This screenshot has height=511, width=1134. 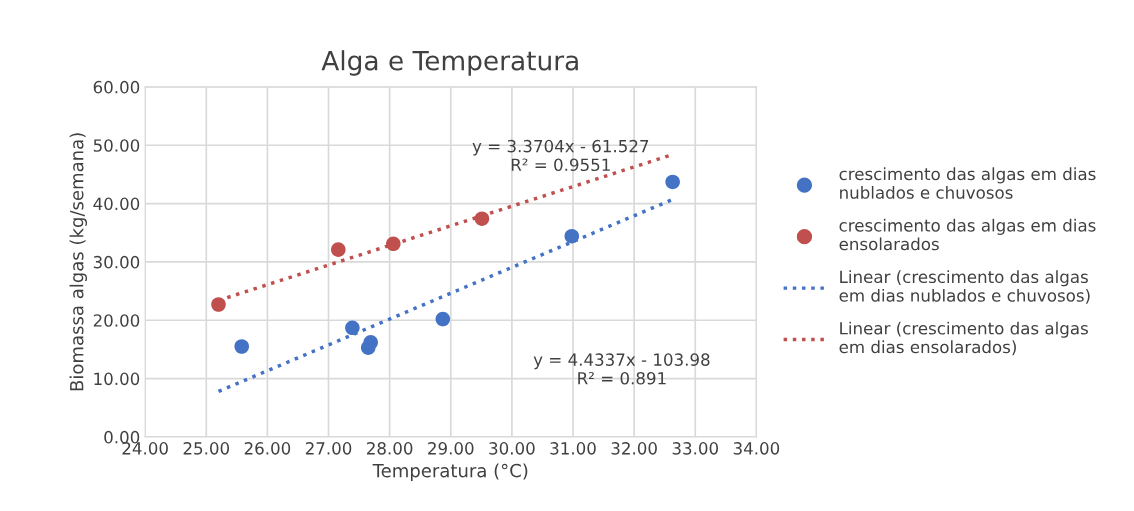 What do you see at coordinates (122, 437) in the screenshot?
I see `y-tick-label: 0.00` at bounding box center [122, 437].